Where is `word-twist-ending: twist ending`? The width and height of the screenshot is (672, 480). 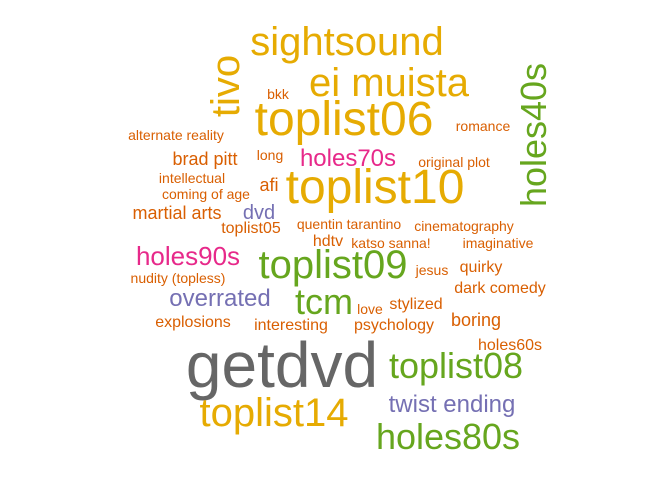
word-twist-ending: twist ending is located at coordinates (452, 404).